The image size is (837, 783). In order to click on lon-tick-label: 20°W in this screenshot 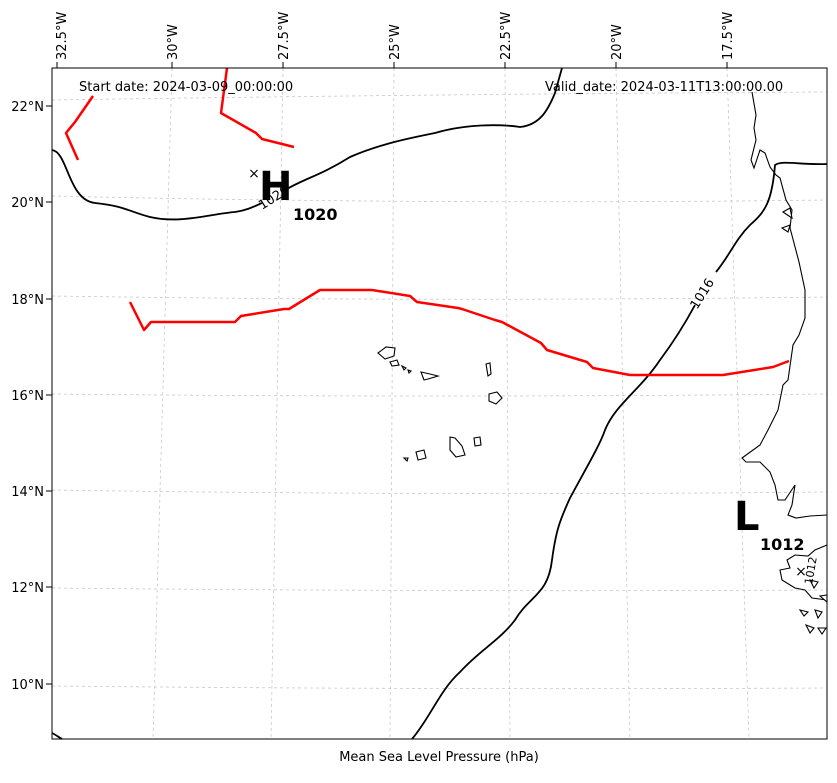, I will do `click(617, 42)`.